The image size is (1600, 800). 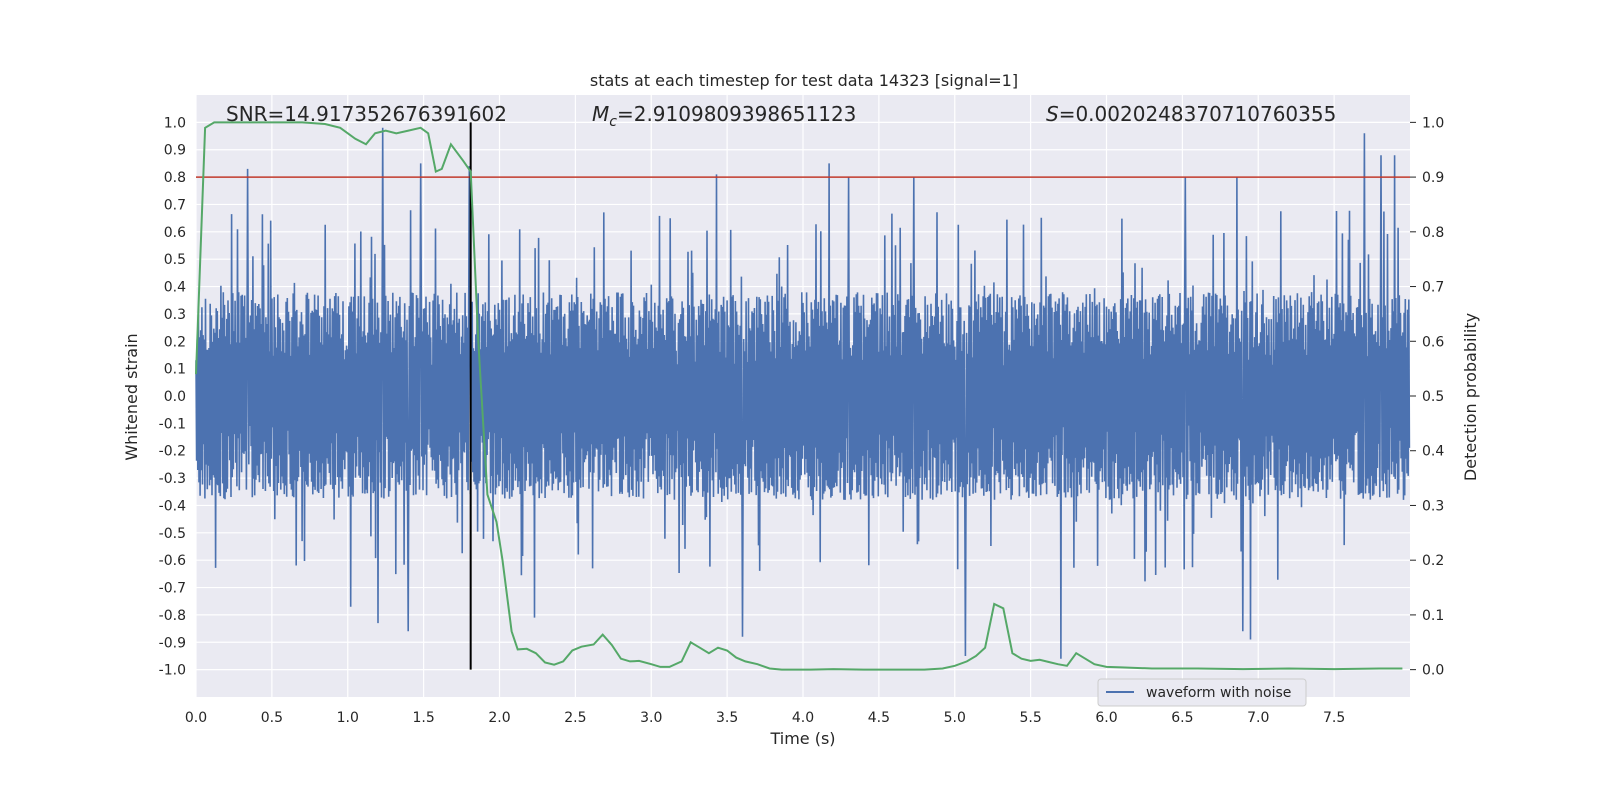 What do you see at coordinates (1258, 718) in the screenshot?
I see `x-tick-label: 7.0` at bounding box center [1258, 718].